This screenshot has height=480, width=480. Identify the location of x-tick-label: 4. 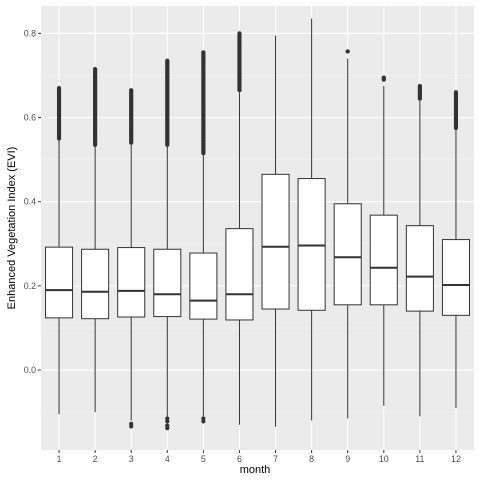
(167, 459).